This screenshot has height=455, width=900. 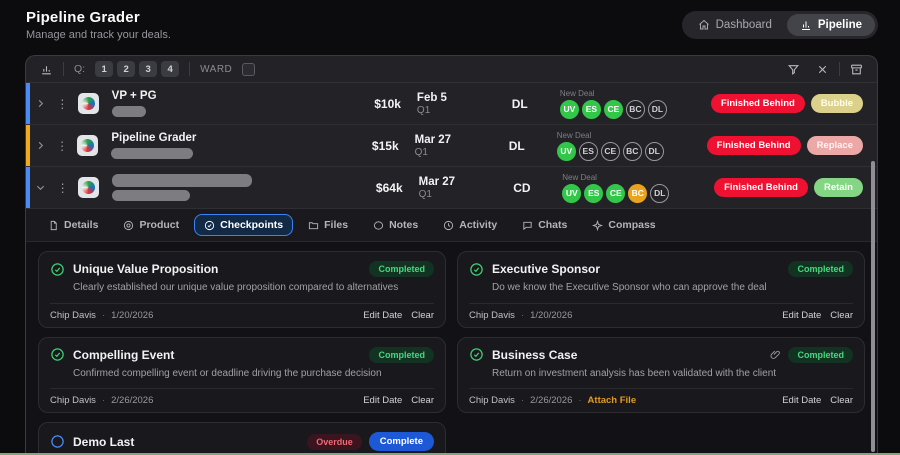 I want to click on clear-filters-icon, so click(x=822, y=69).